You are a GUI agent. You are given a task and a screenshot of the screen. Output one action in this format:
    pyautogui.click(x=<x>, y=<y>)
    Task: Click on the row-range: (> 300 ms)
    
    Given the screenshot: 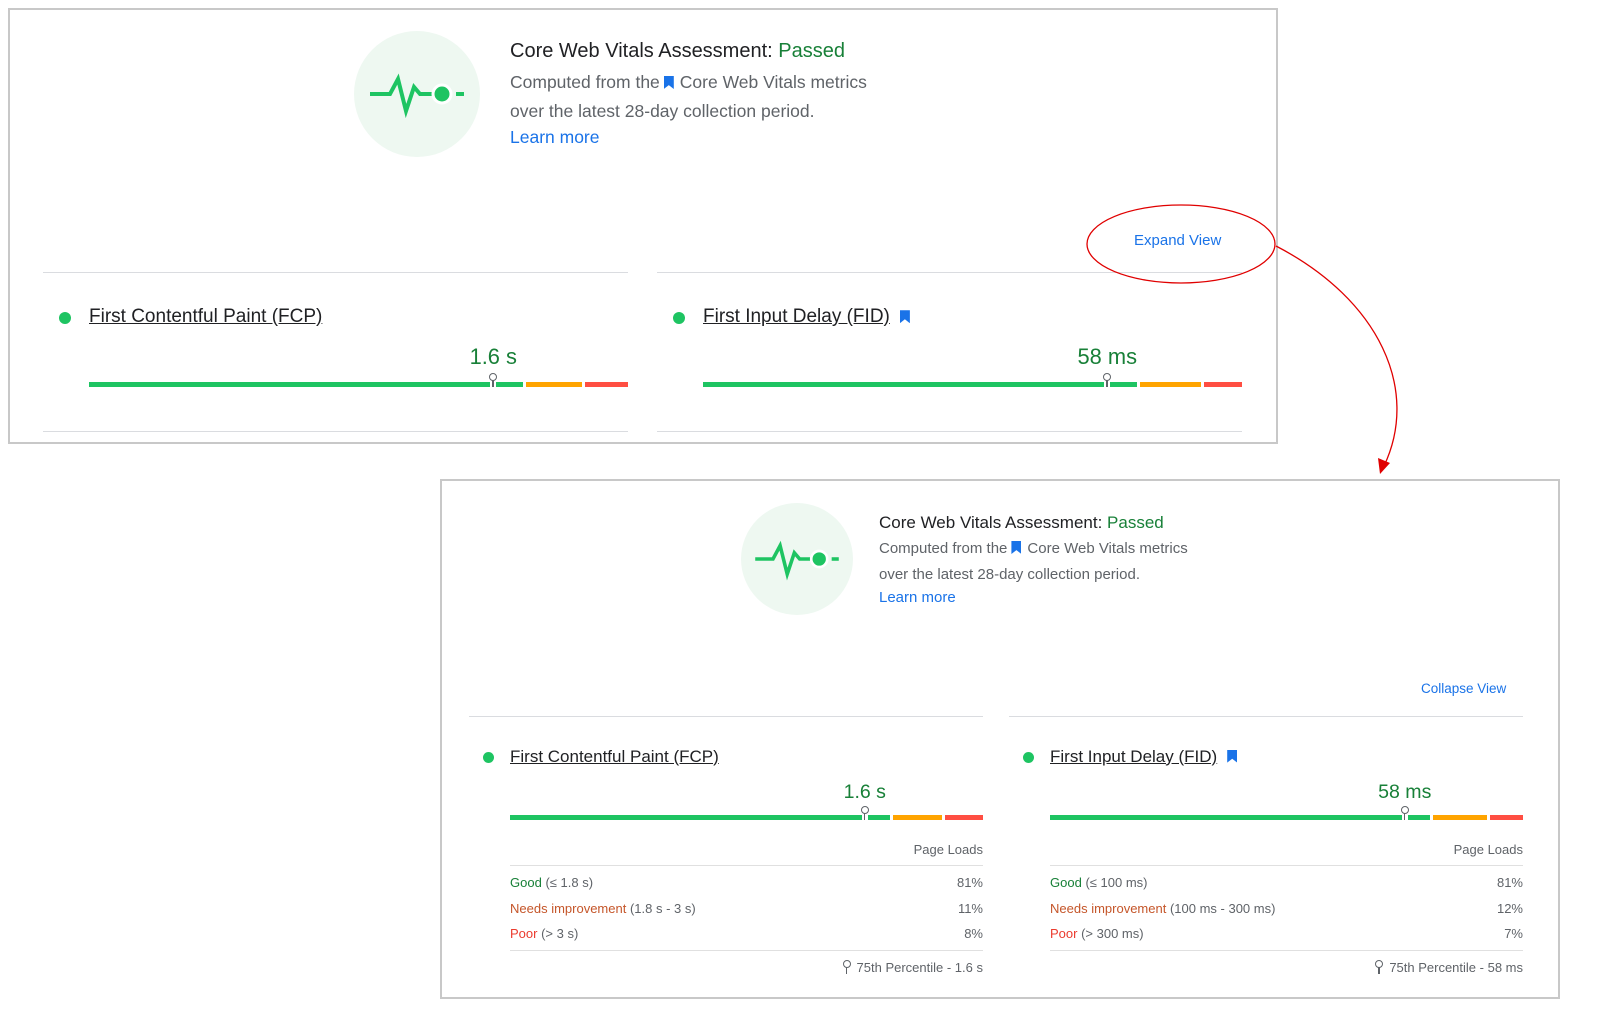 What is the action you would take?
    pyautogui.click(x=1112, y=933)
    